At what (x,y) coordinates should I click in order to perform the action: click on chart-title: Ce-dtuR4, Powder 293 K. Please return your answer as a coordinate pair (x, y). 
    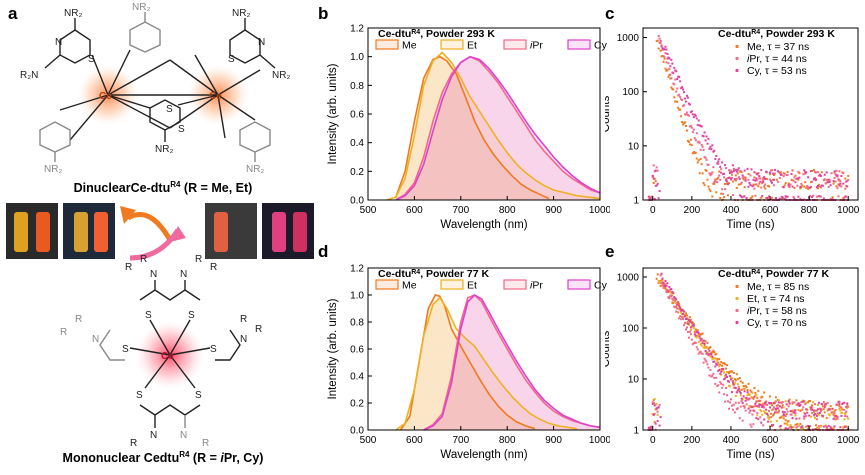
    Looking at the image, I should click on (436, 34).